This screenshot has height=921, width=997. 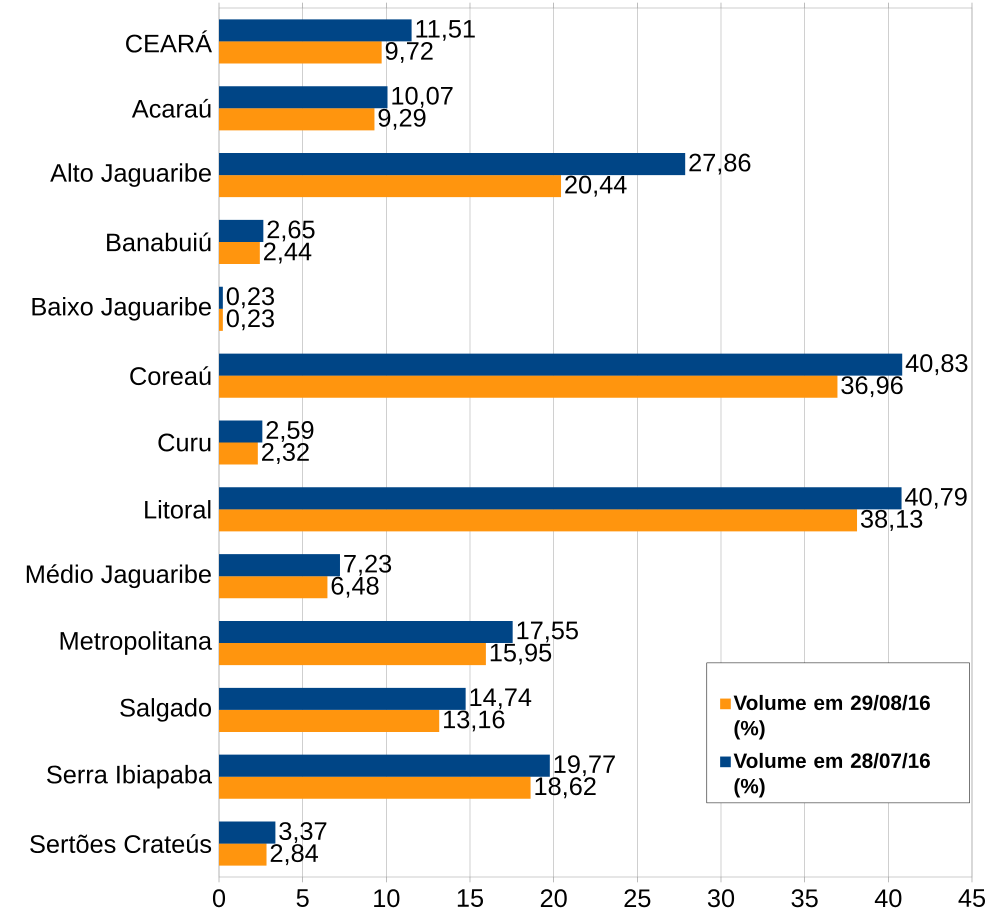 I want to click on y-tick-label: Litoral, so click(x=177, y=509).